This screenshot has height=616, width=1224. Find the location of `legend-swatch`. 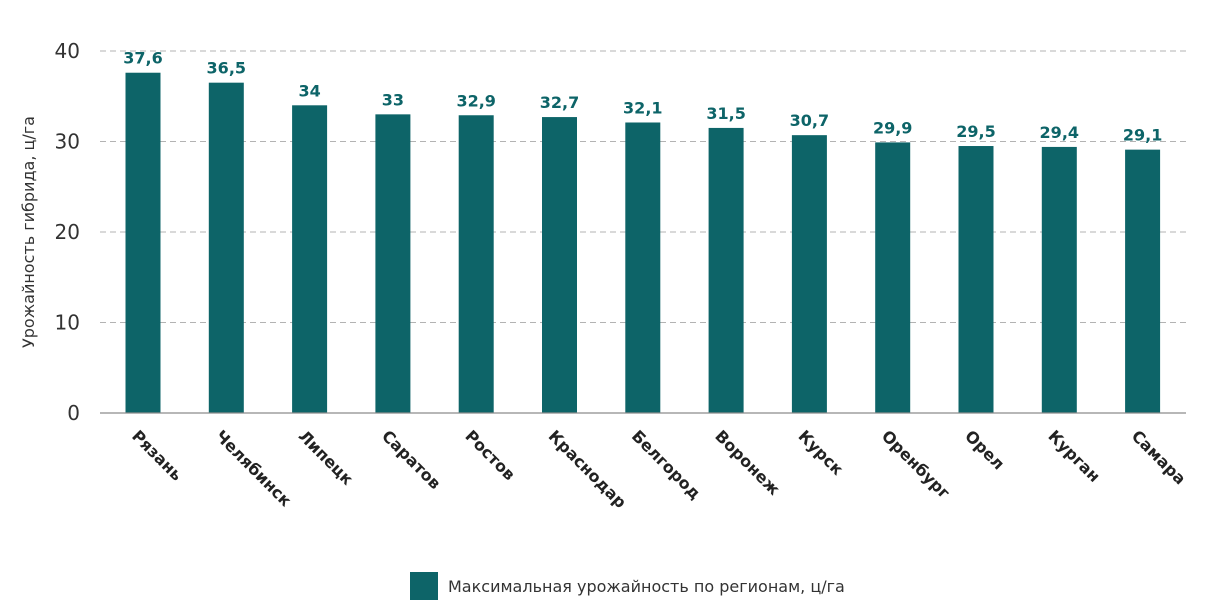

legend-swatch is located at coordinates (424, 586).